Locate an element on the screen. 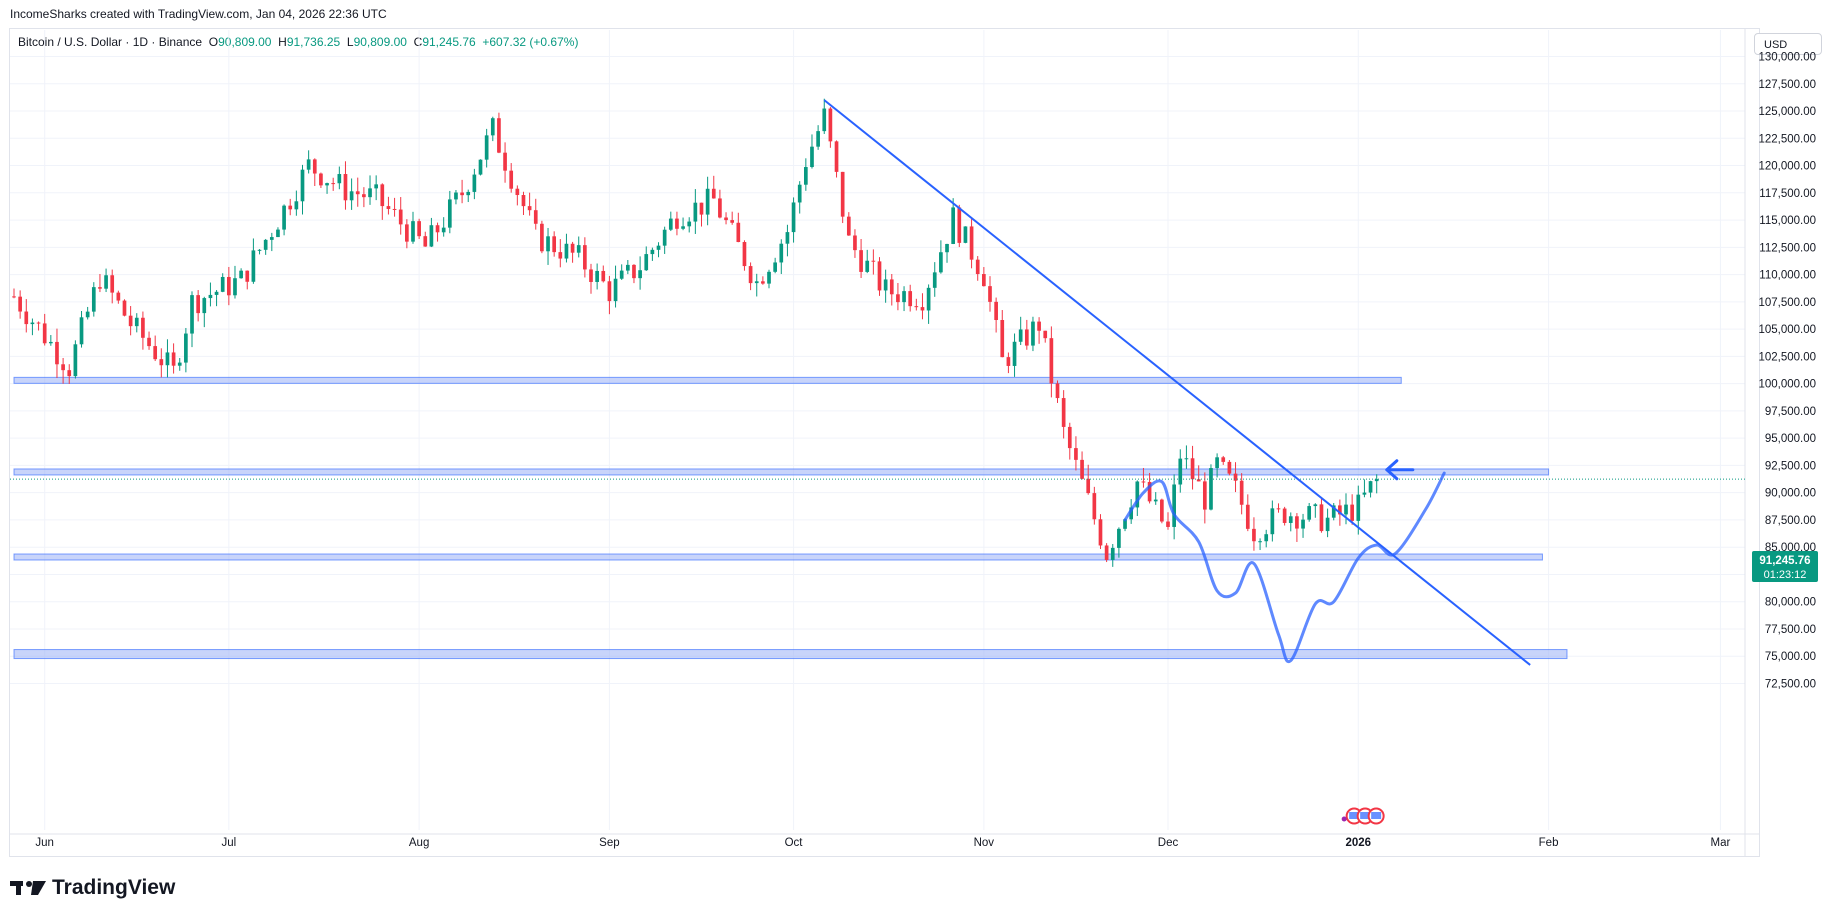 Image resolution: width=1835 pixels, height=917 pixels. economic-events-icon is located at coordinates (1363, 816).